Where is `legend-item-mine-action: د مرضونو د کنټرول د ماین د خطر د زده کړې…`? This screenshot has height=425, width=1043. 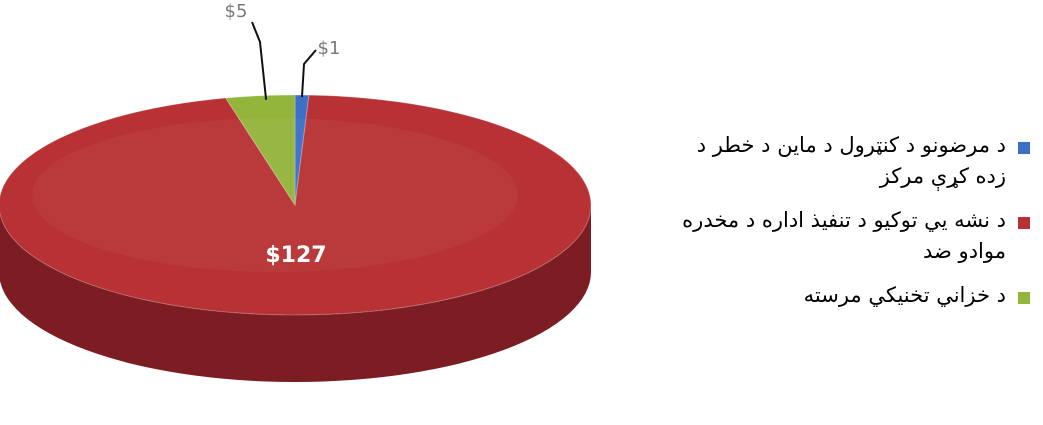 legend-item-mine-action: د مرضونو د کنټرول د ماین د خطر د زده کړې… is located at coordinates (835, 161).